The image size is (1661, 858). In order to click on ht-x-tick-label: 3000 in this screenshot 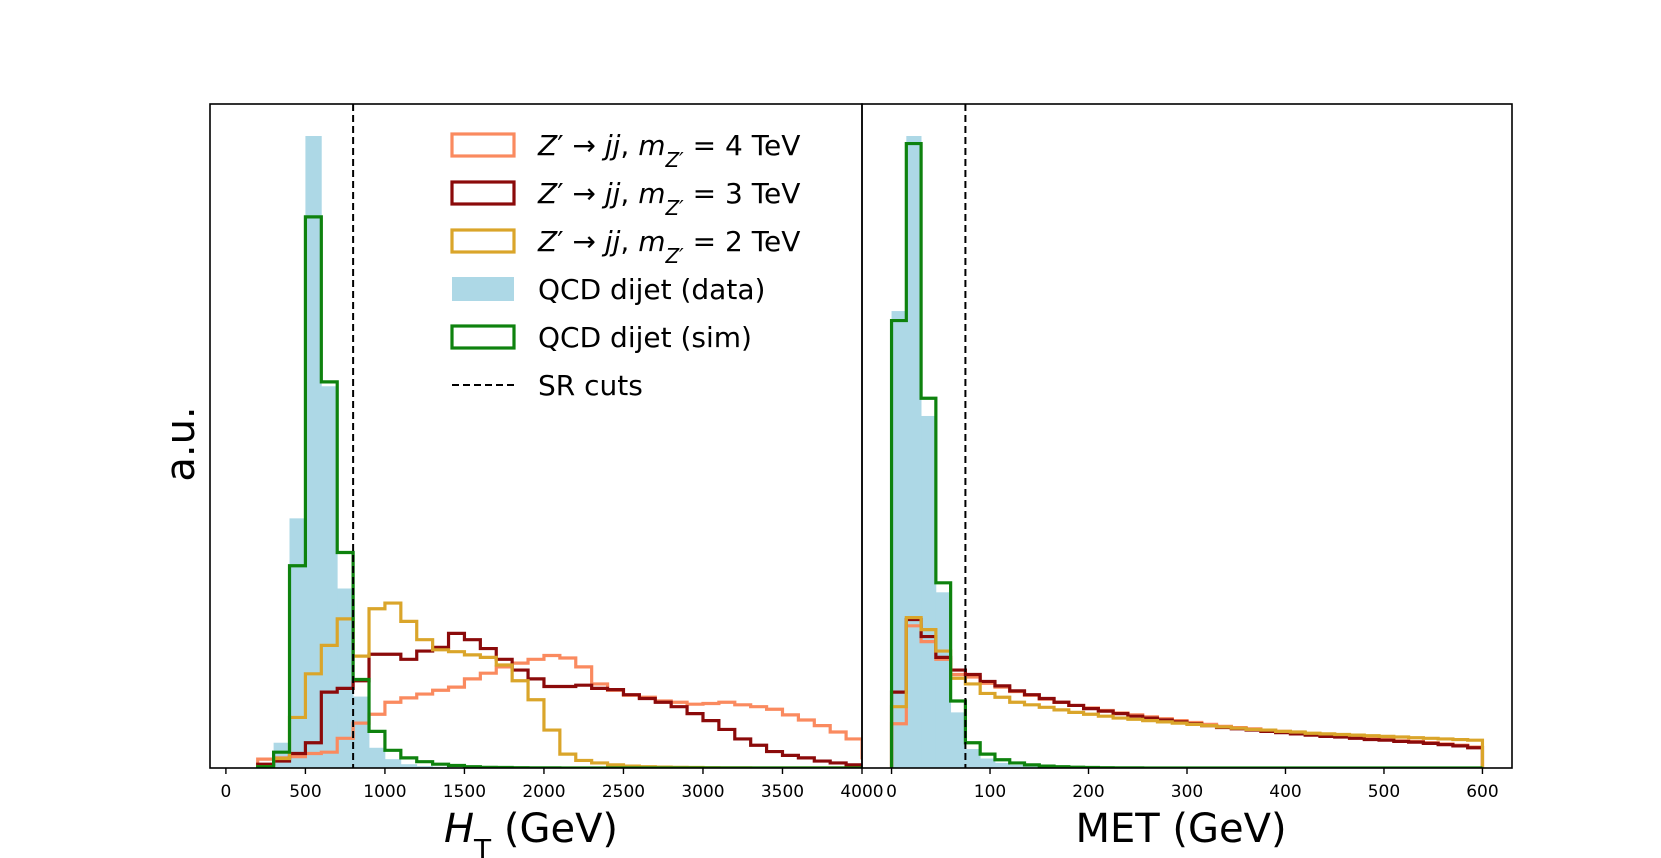, I will do `click(702, 792)`.